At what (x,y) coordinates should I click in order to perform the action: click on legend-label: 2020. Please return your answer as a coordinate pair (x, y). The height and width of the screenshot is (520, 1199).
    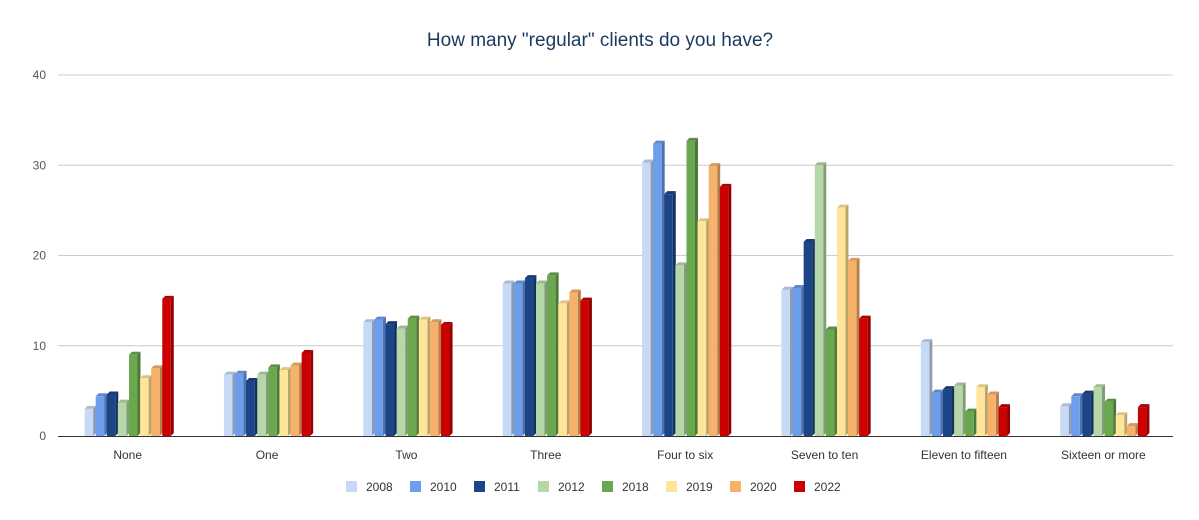
    Looking at the image, I should click on (763, 487).